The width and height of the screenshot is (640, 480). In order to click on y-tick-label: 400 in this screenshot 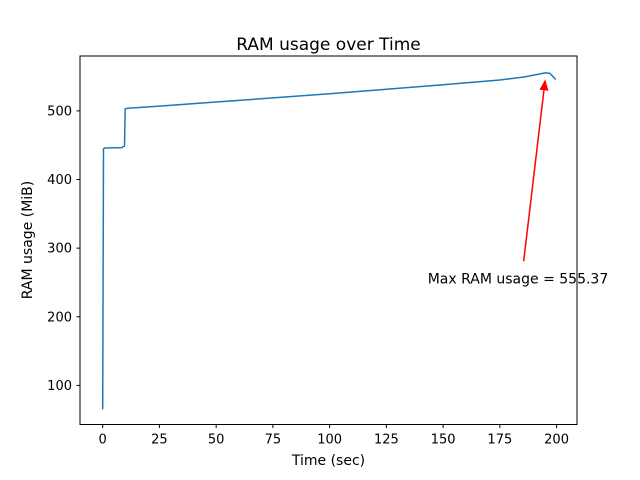, I will do `click(59, 180)`.